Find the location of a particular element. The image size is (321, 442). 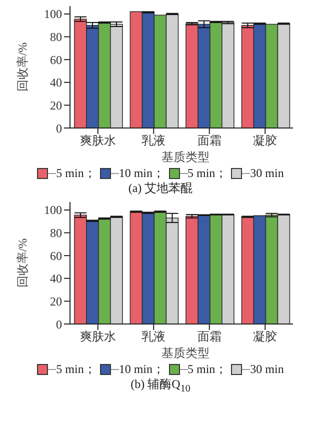

text: (a) 艾地苯醌 is located at coordinates (160, 188).